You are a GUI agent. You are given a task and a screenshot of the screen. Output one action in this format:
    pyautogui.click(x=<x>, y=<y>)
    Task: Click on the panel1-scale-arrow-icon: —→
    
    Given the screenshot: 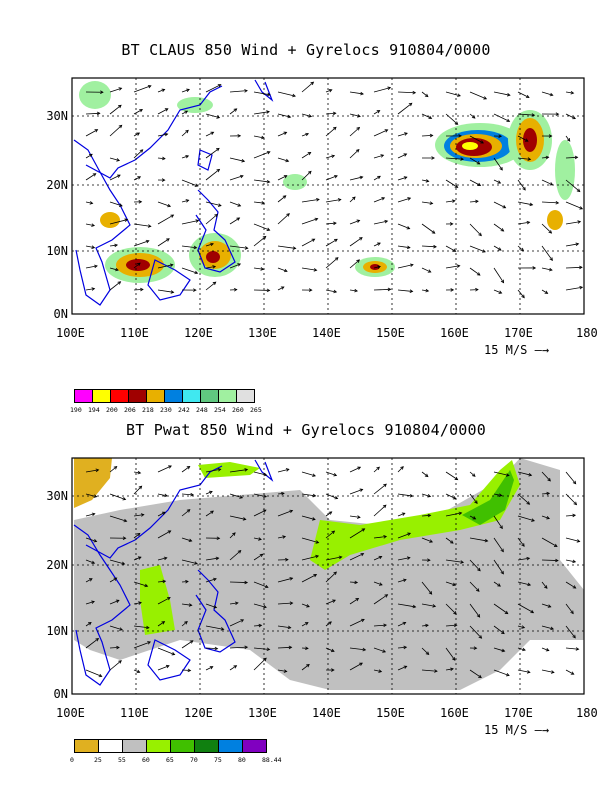 What is the action you would take?
    pyautogui.click(x=542, y=350)
    